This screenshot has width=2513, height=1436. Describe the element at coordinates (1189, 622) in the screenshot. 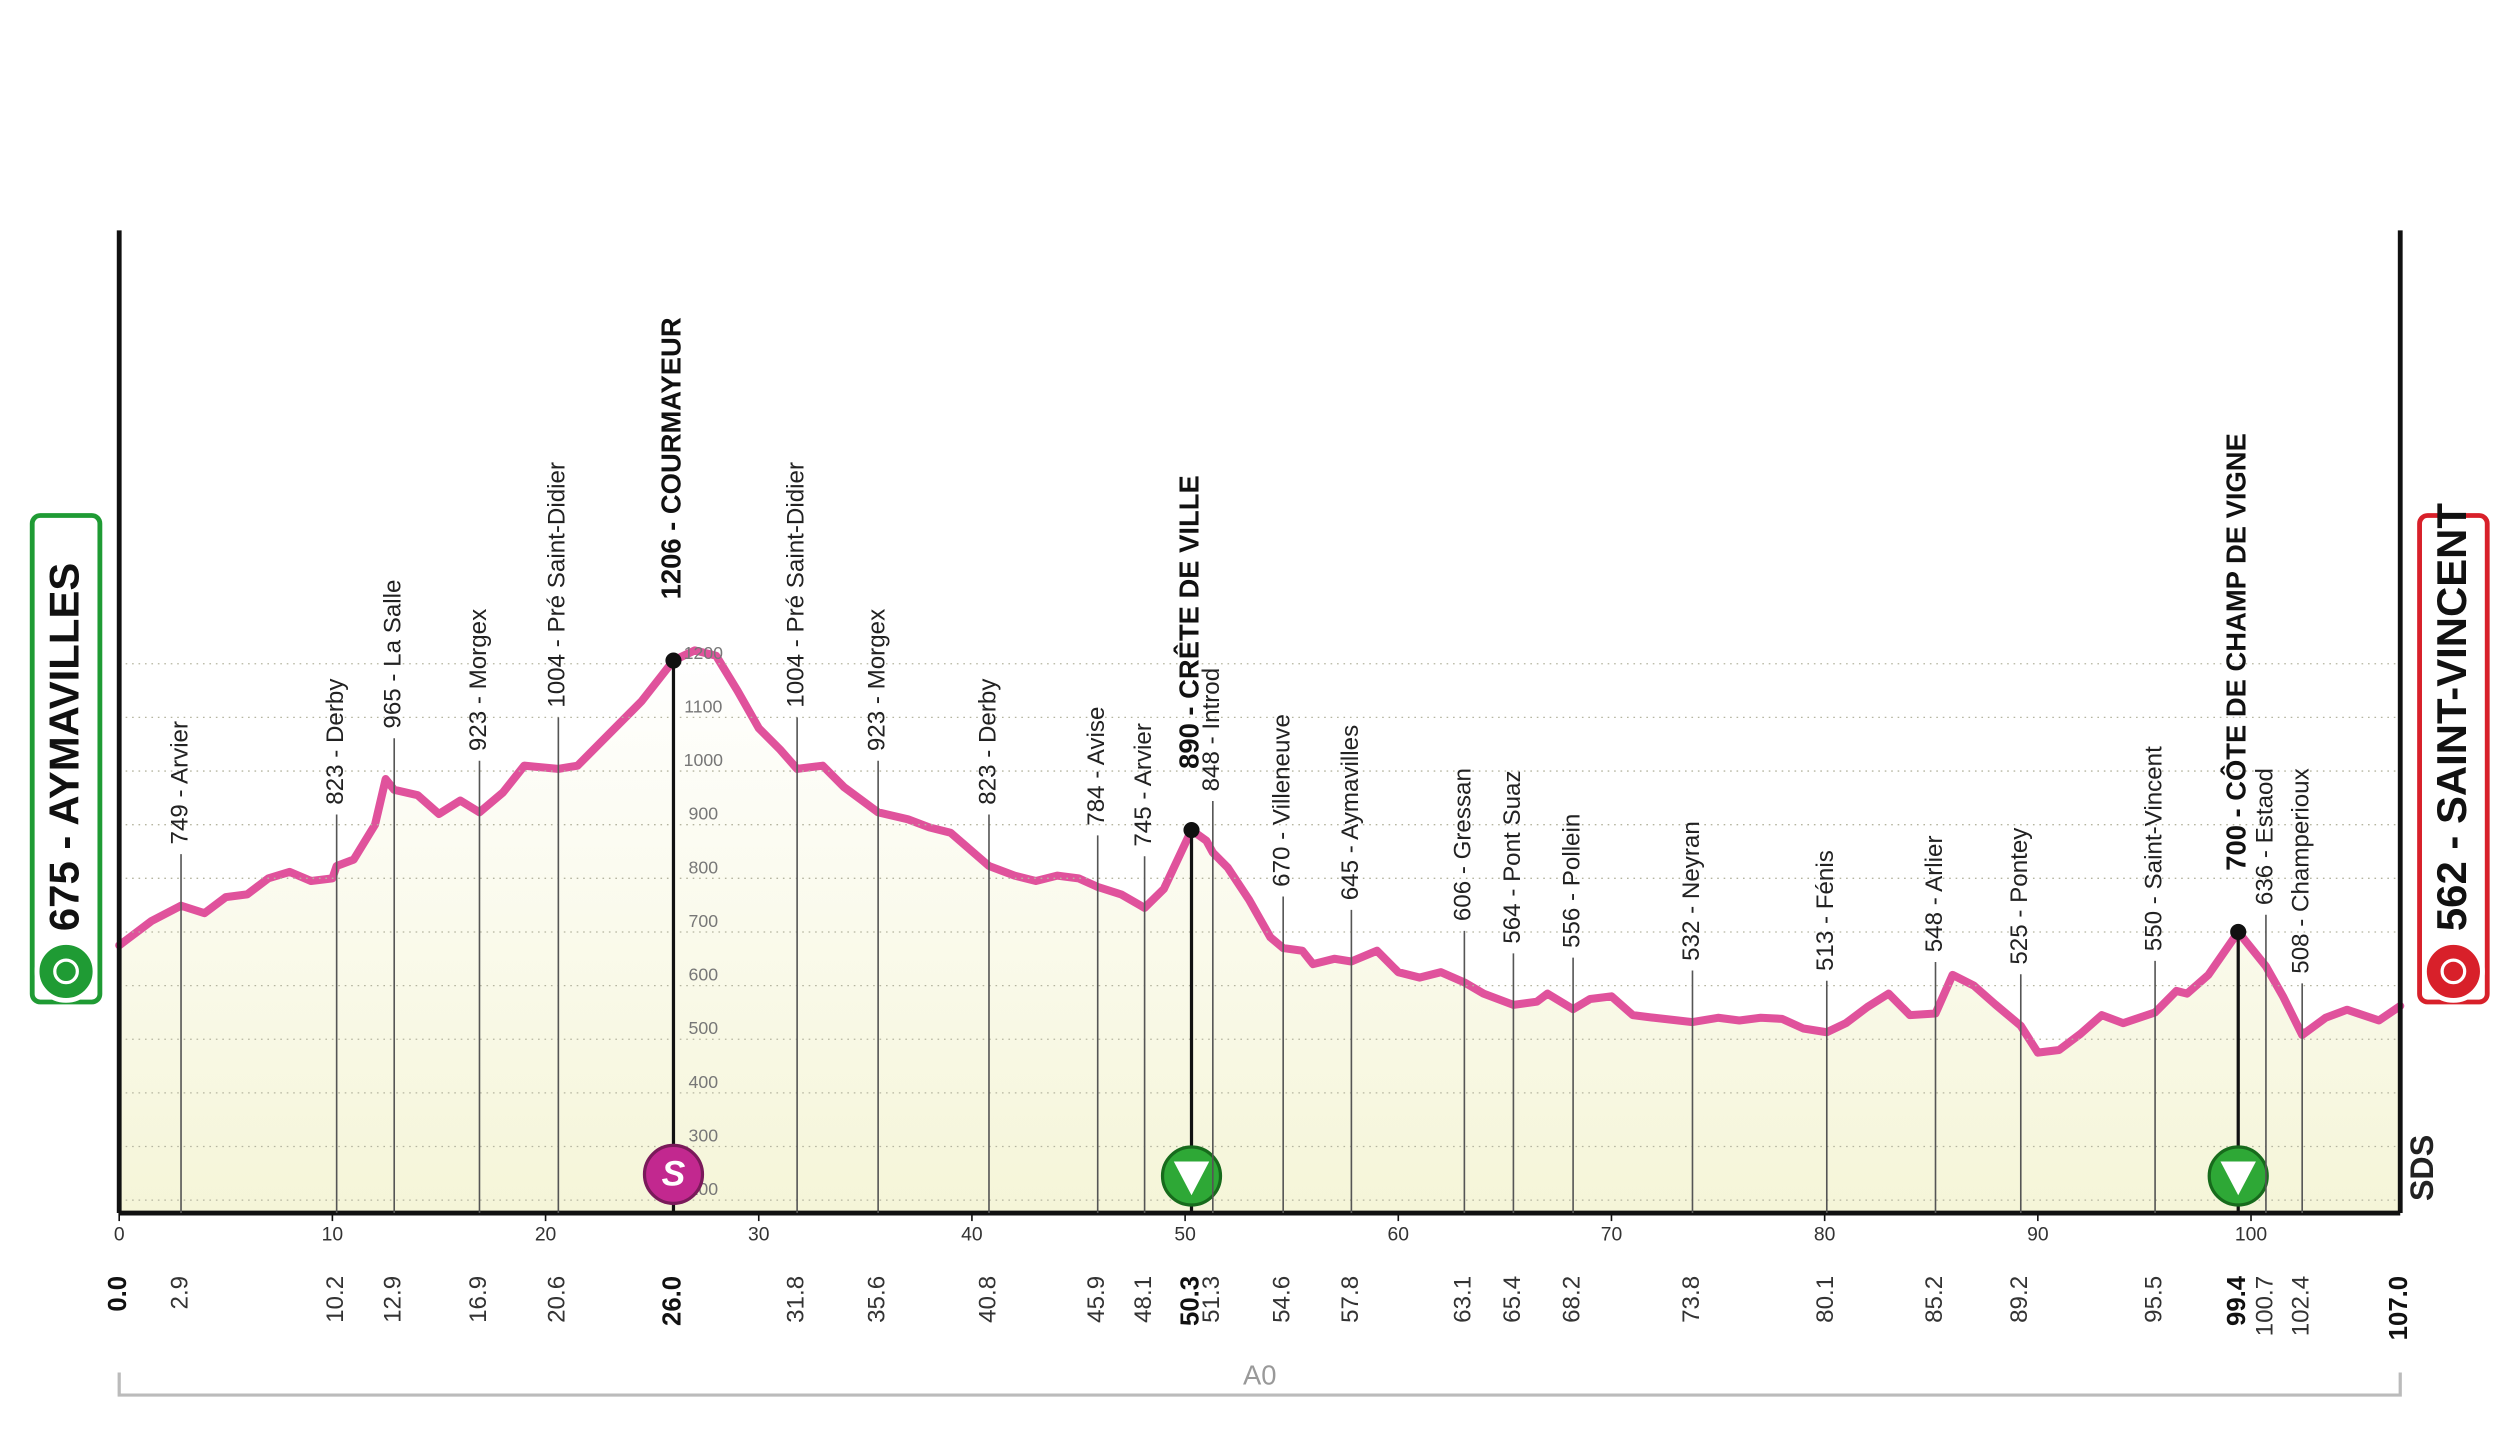

I see `waypoint-label: 890 - CRÊTE DE VILLE` at that location.